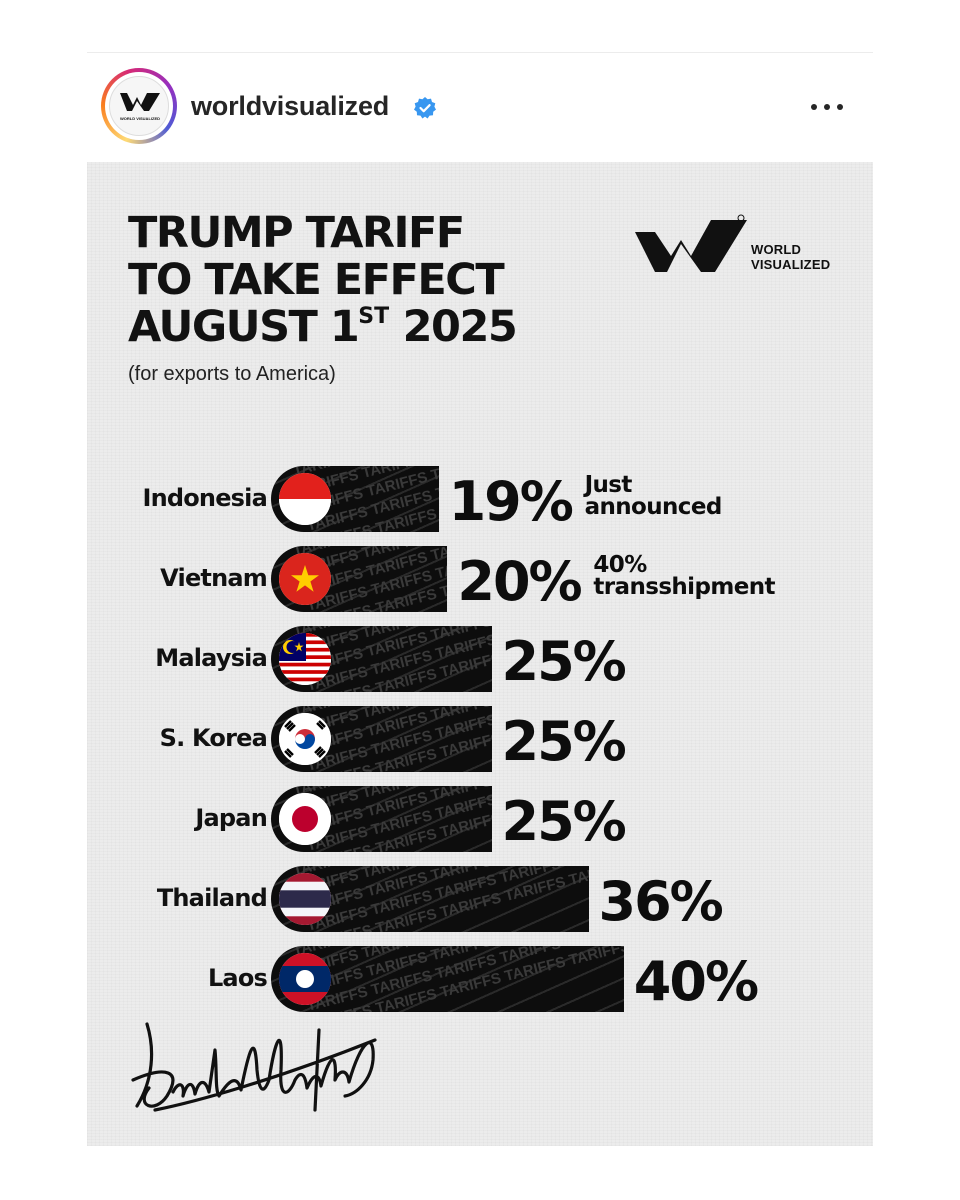 This screenshot has width=960, height=1200. I want to click on country-label: Japan, so click(231, 818).